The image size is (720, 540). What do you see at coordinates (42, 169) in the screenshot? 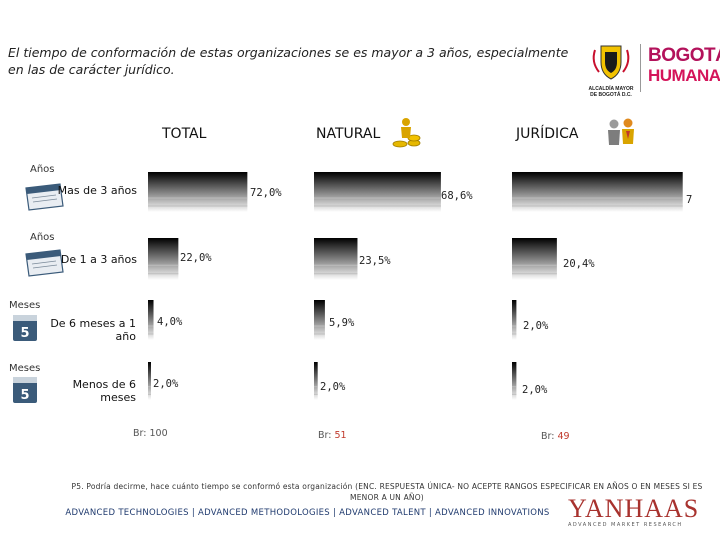
I see `row-unit-1: Años` at bounding box center [42, 169].